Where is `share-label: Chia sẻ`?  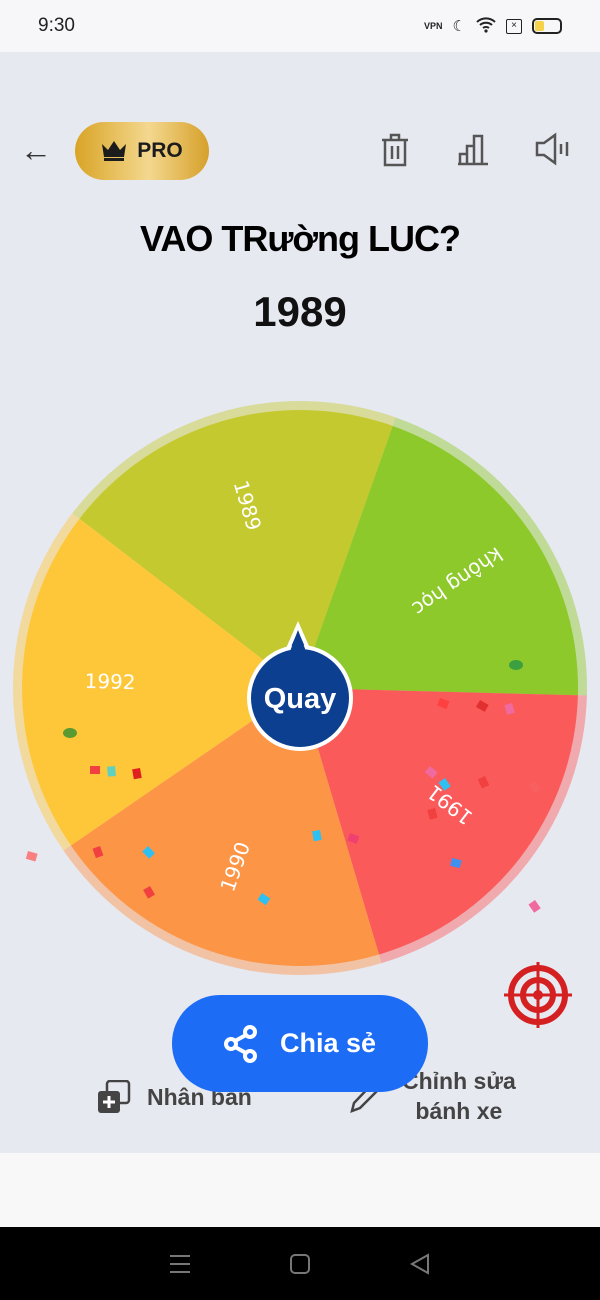
share-label: Chia sẻ is located at coordinates (328, 1043).